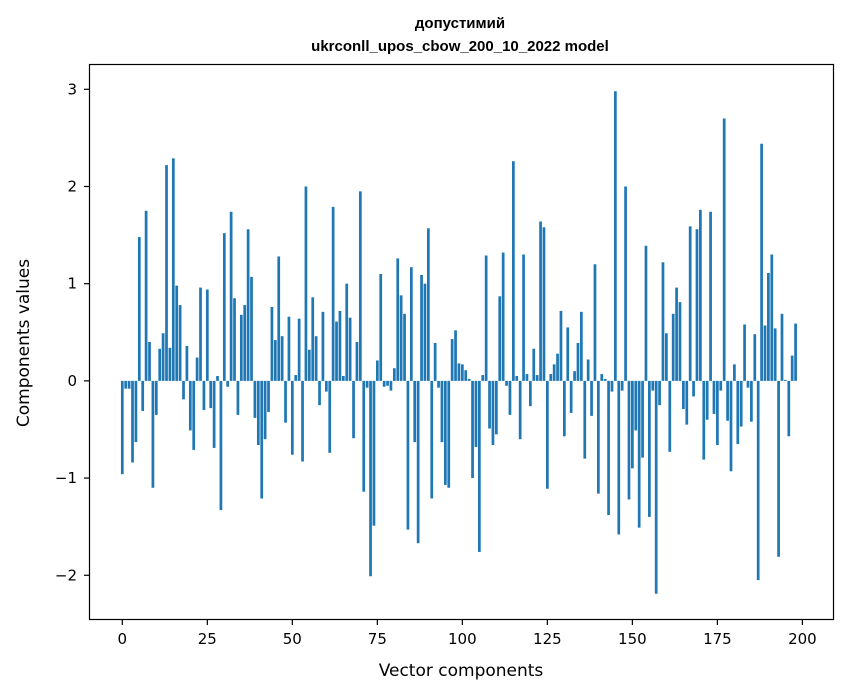 The height and width of the screenshot is (696, 847). What do you see at coordinates (802, 639) in the screenshot?
I see `x-tick-label: 200` at bounding box center [802, 639].